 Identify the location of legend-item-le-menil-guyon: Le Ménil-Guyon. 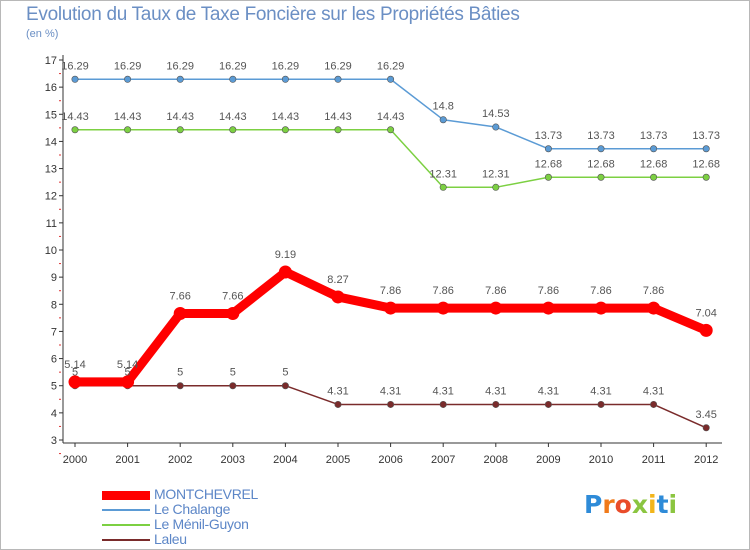
(220, 524).